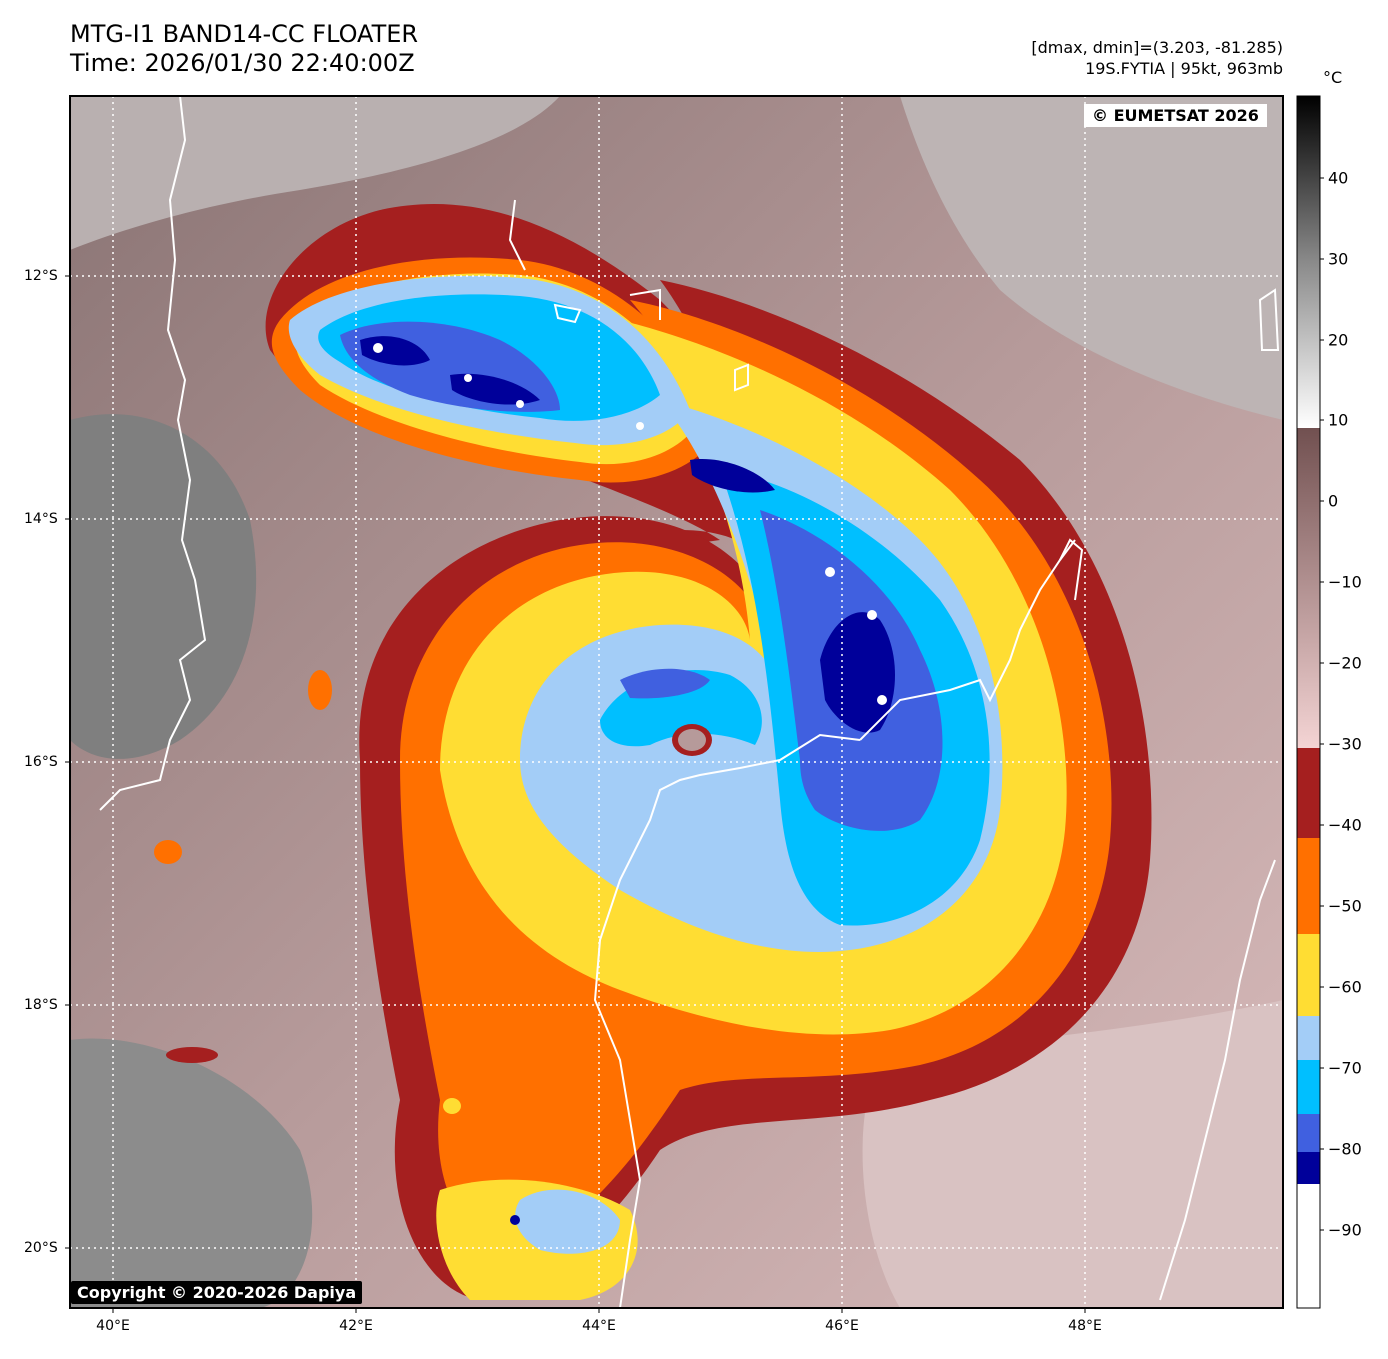 The image size is (1388, 1359). Describe the element at coordinates (1345, 663) in the screenshot. I see `colorbar-label: −20` at that location.